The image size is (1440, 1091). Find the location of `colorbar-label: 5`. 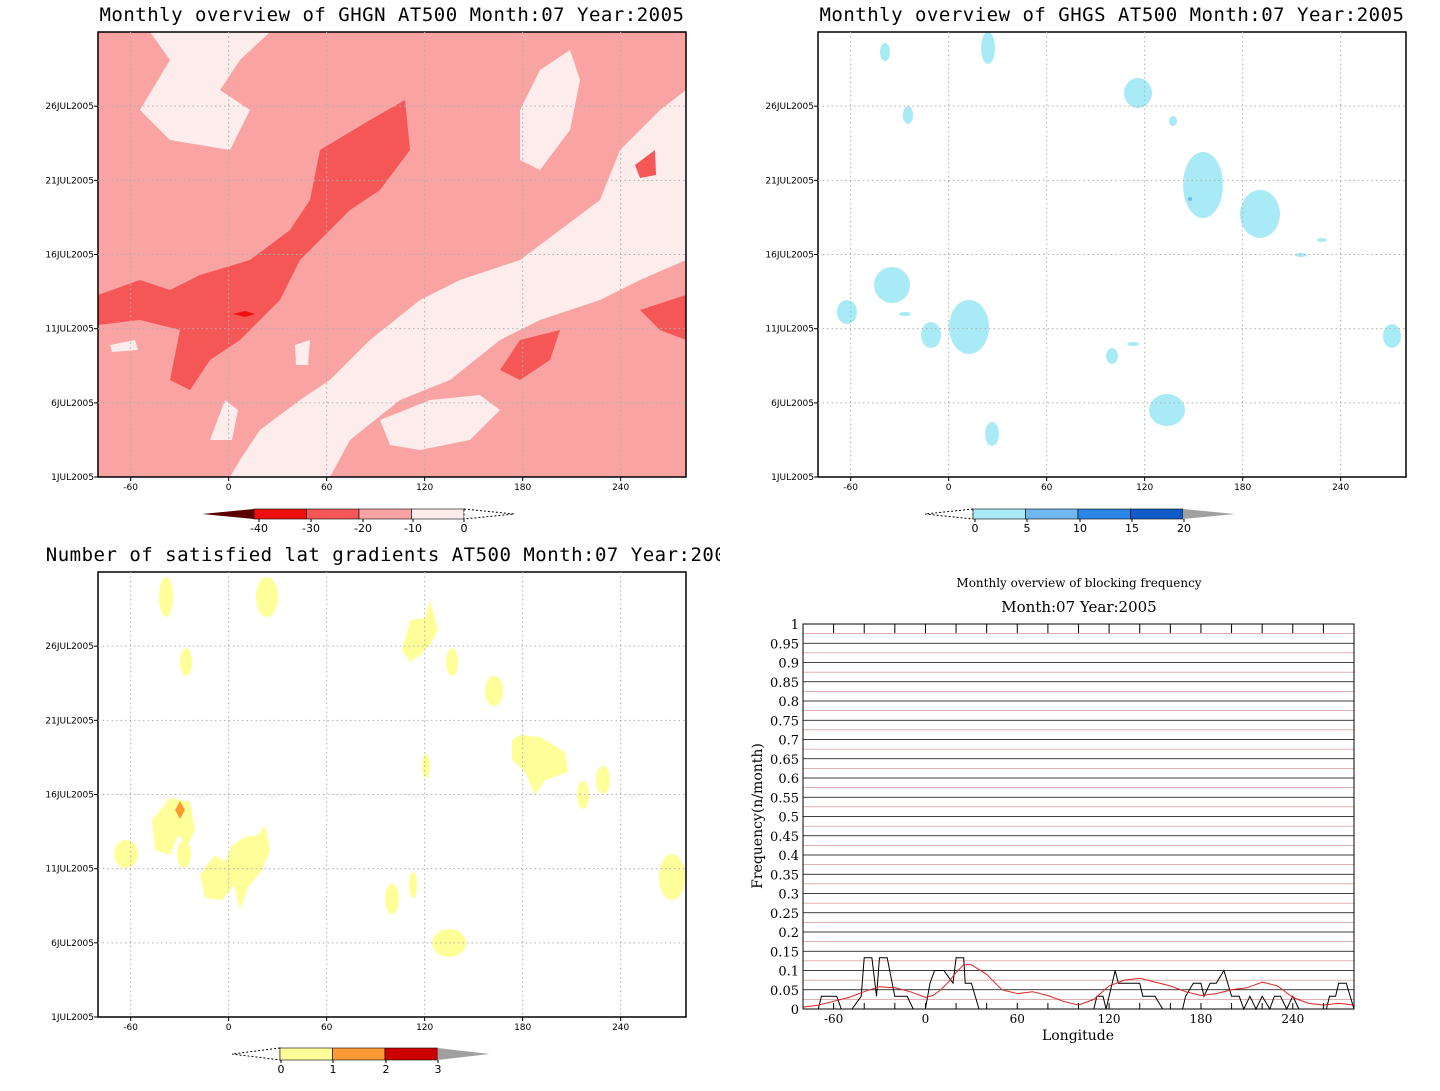

colorbar-label: 5 is located at coordinates (1027, 528).